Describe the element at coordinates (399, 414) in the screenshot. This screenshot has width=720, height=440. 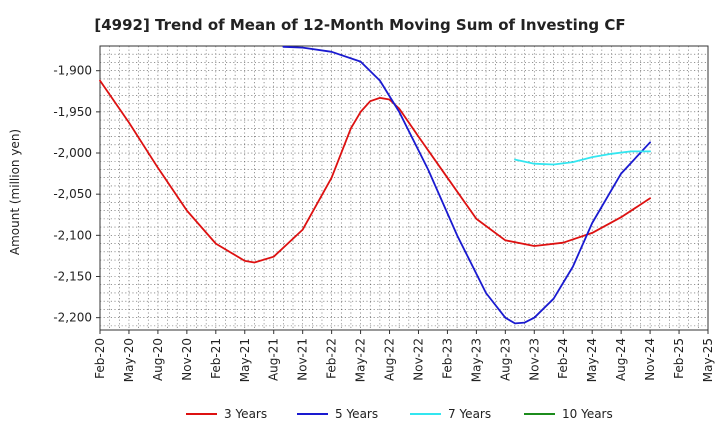
I see `legend: 3 Years 5 Years 7 Years 10 Years` at that location.